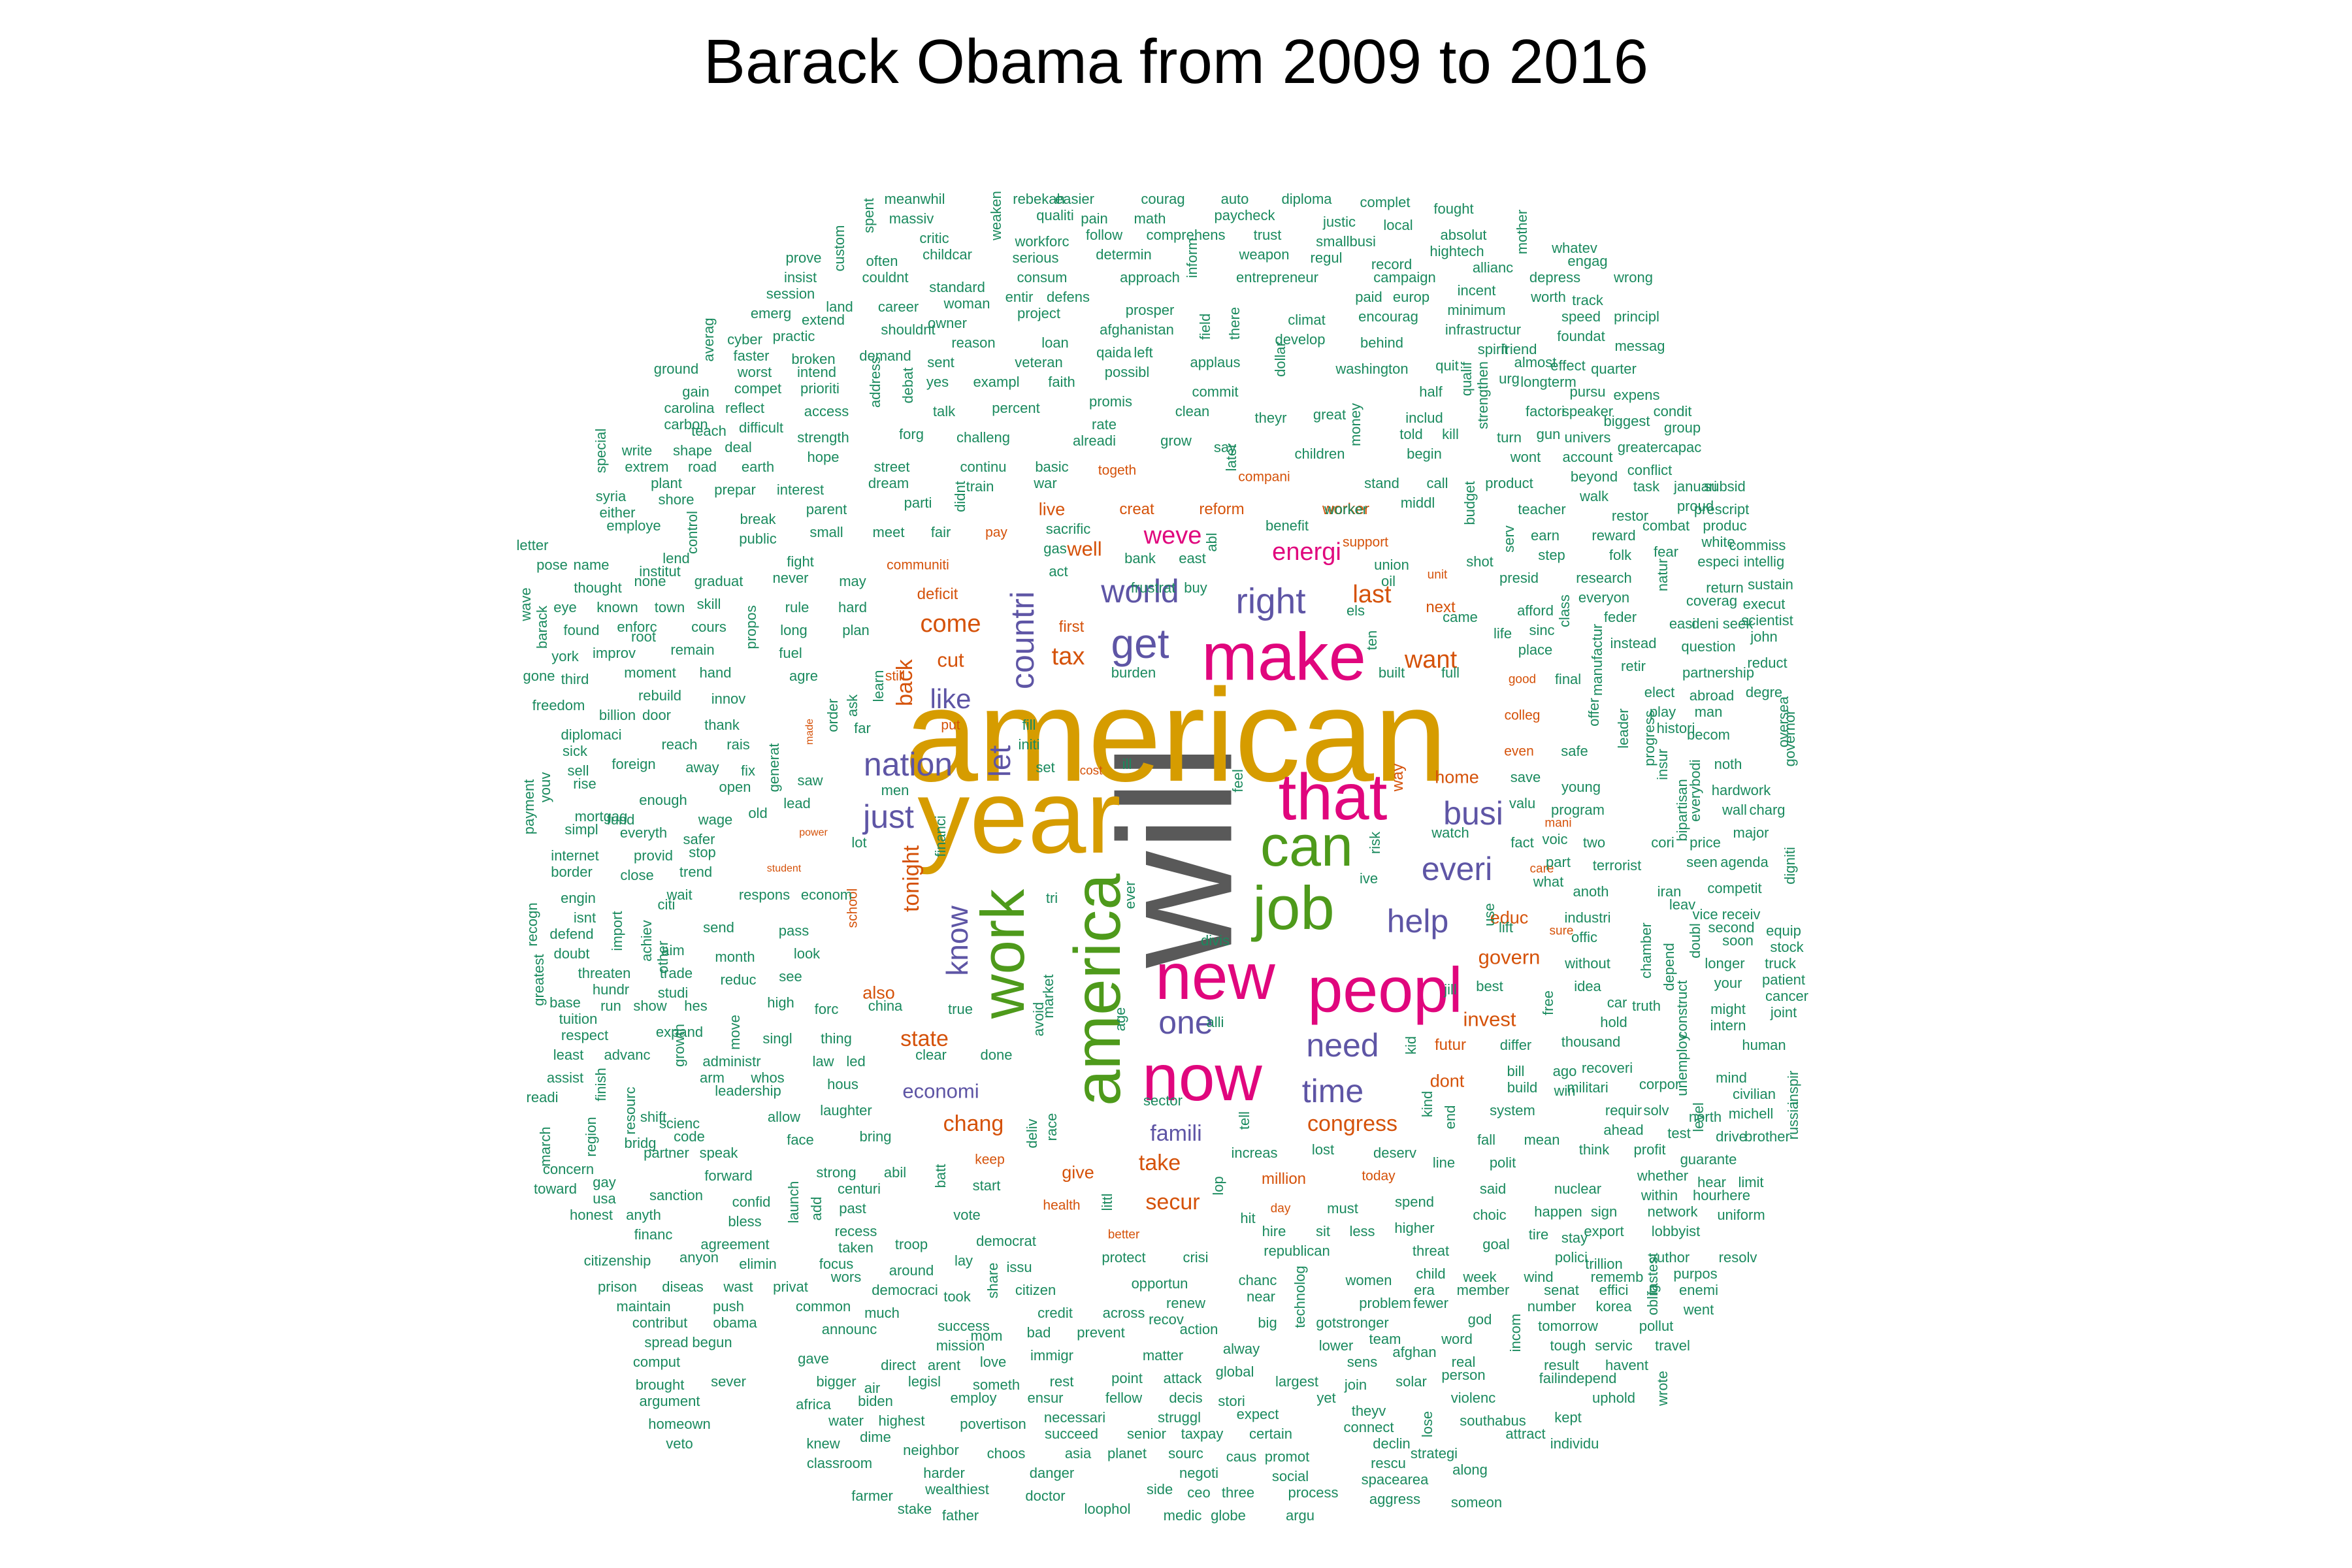 The height and width of the screenshot is (1568, 2352). Describe the element at coordinates (718, 1153) in the screenshot. I see `cloud-word: speak` at that location.